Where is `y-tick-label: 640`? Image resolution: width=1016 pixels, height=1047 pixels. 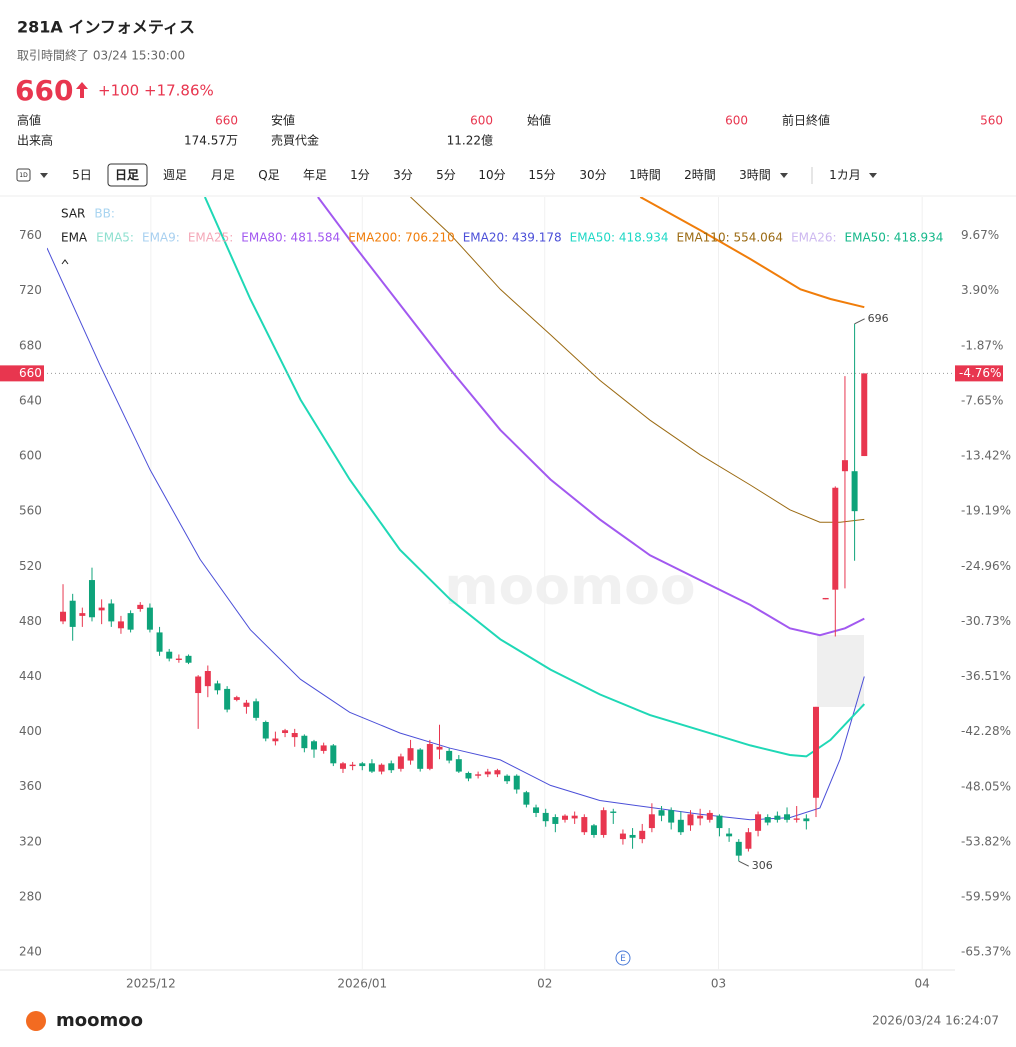
y-tick-label: 640 is located at coordinates (30, 400).